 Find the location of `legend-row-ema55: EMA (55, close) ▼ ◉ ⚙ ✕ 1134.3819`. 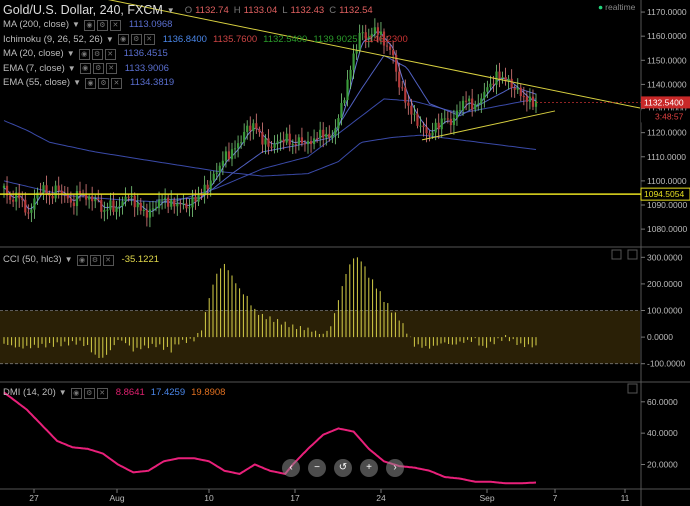

legend-row-ema55: EMA (55, close) ▼ ◉ ⚙ ✕ 1134.3819 is located at coordinates (205, 83).